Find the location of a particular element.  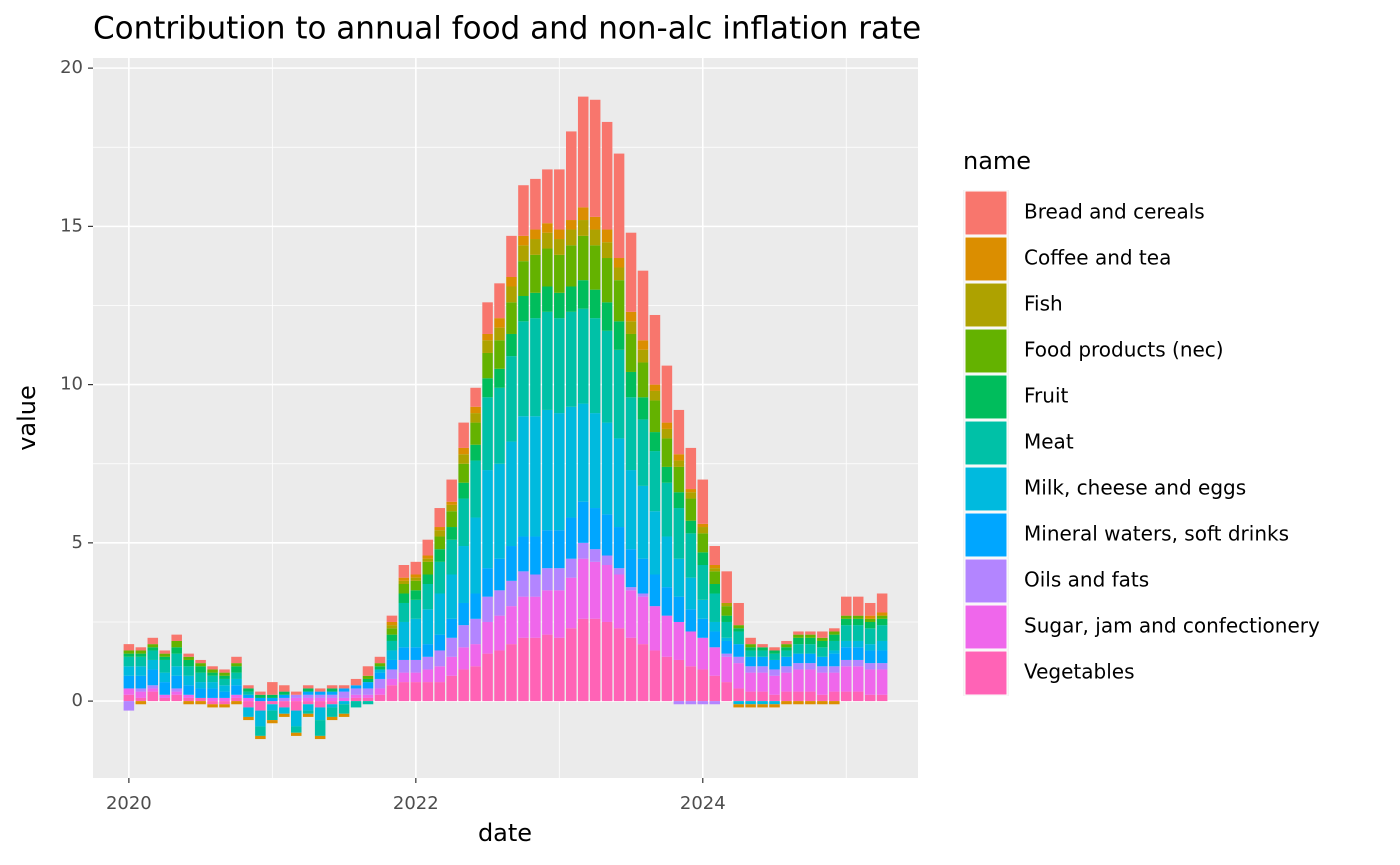

legend-label: Vegetables is located at coordinates (1079, 672).